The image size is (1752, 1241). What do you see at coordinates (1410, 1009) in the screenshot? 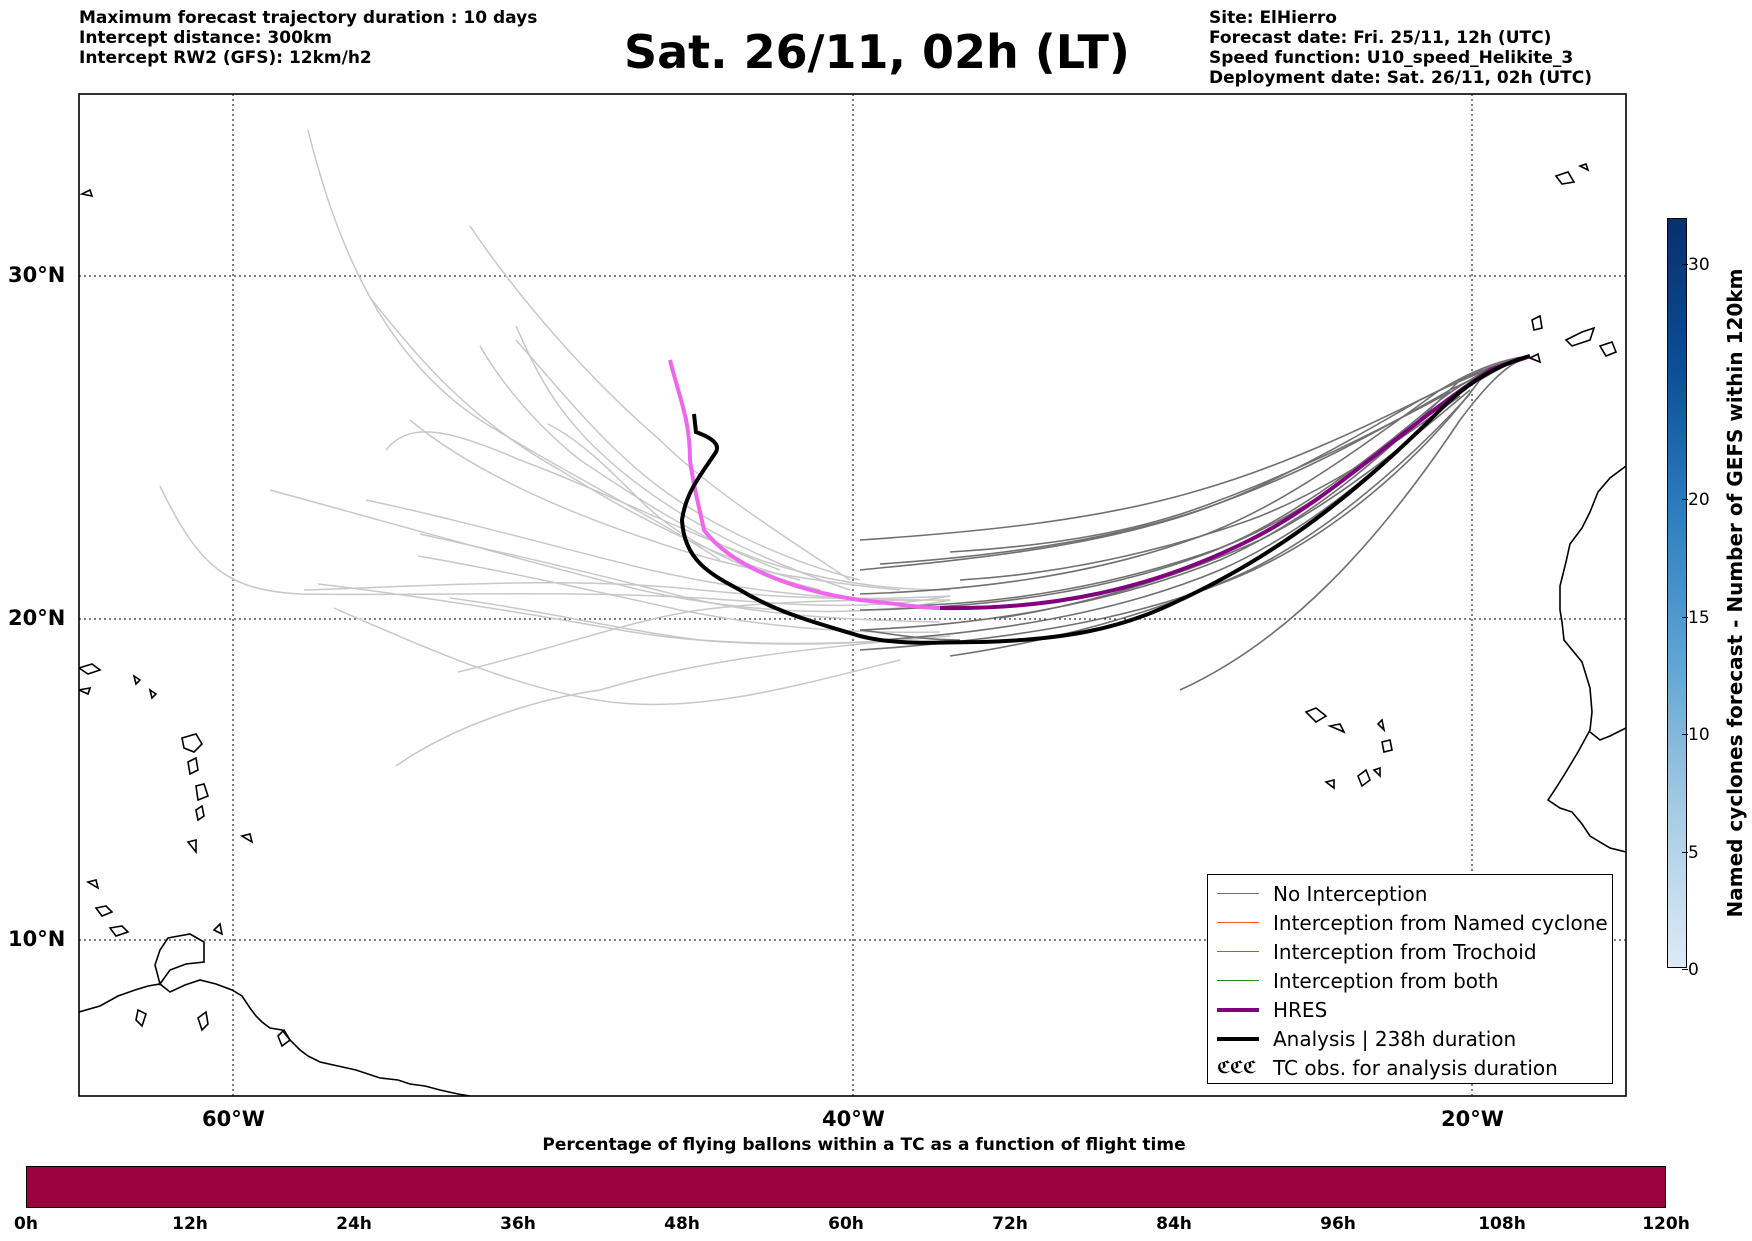
I see `legend-item-hres: HRES` at bounding box center [1410, 1009].